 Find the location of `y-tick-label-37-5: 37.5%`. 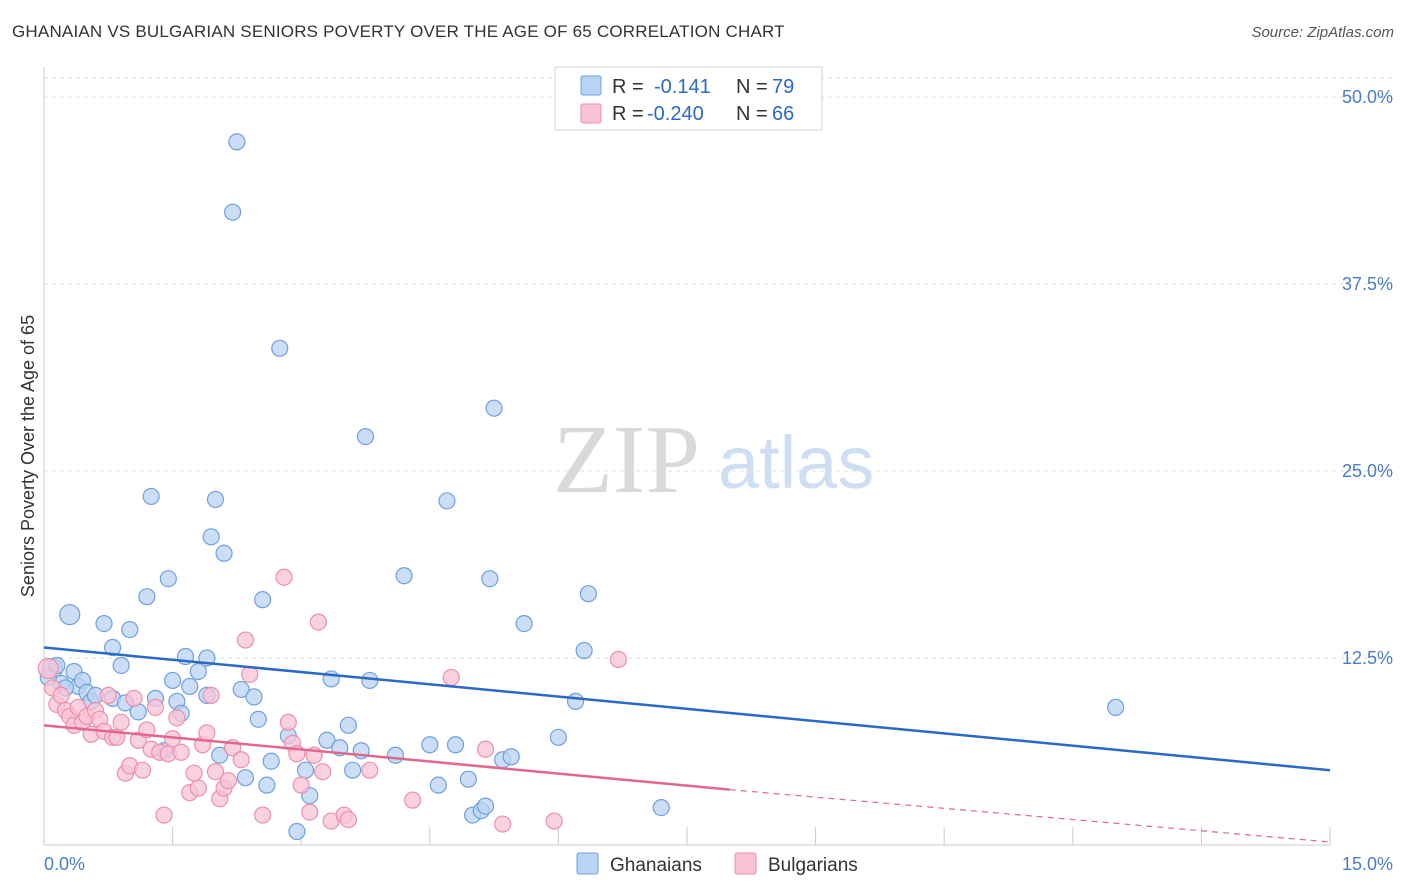

y-tick-label-37-5: 37.5% is located at coordinates (1367, 284).